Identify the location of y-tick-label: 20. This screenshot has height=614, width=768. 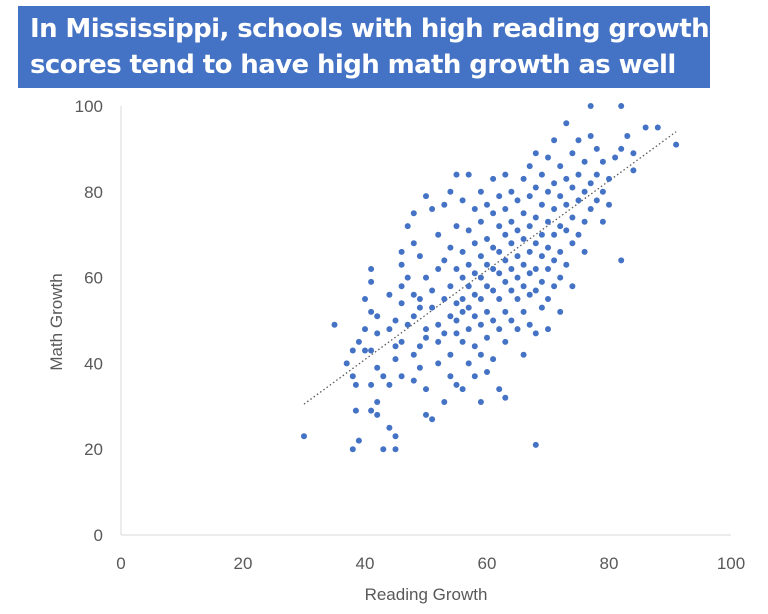
(93, 449).